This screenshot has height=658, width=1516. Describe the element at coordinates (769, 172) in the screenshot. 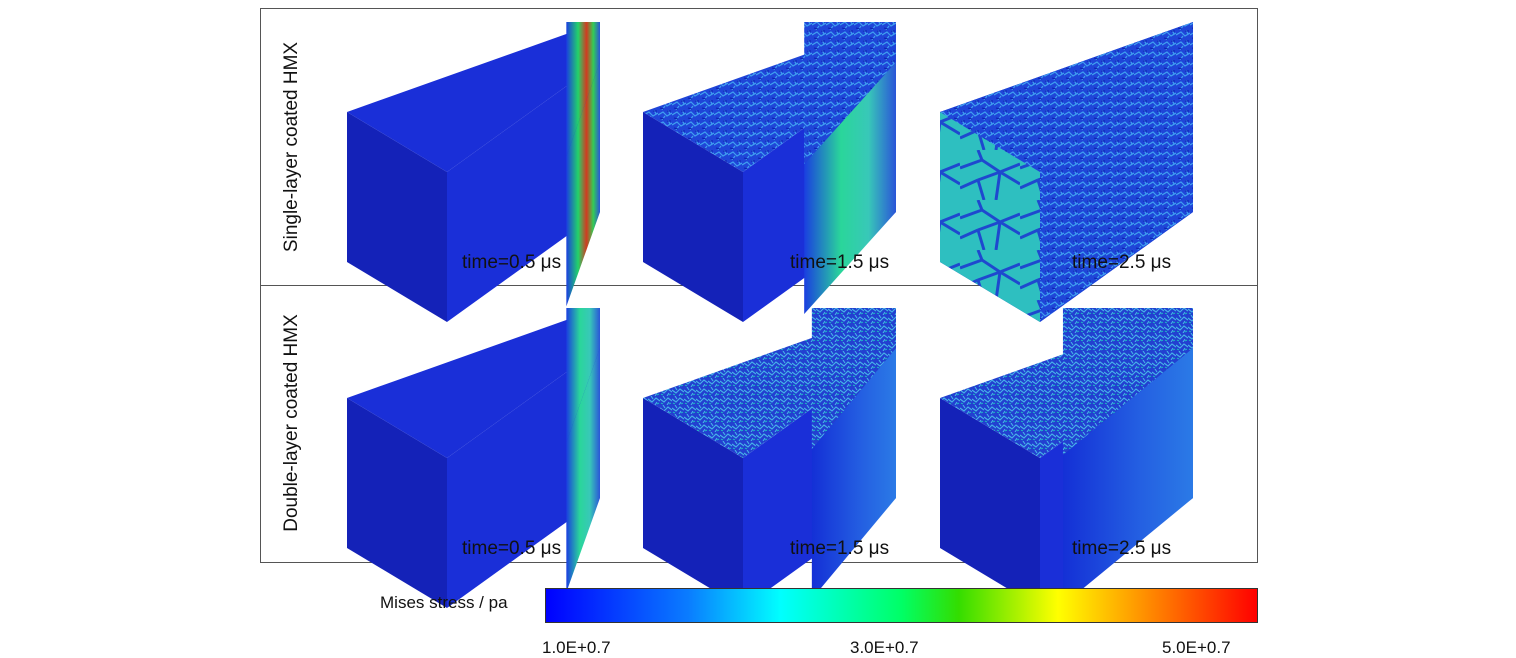

I see `stress-box-r1-c2` at that location.